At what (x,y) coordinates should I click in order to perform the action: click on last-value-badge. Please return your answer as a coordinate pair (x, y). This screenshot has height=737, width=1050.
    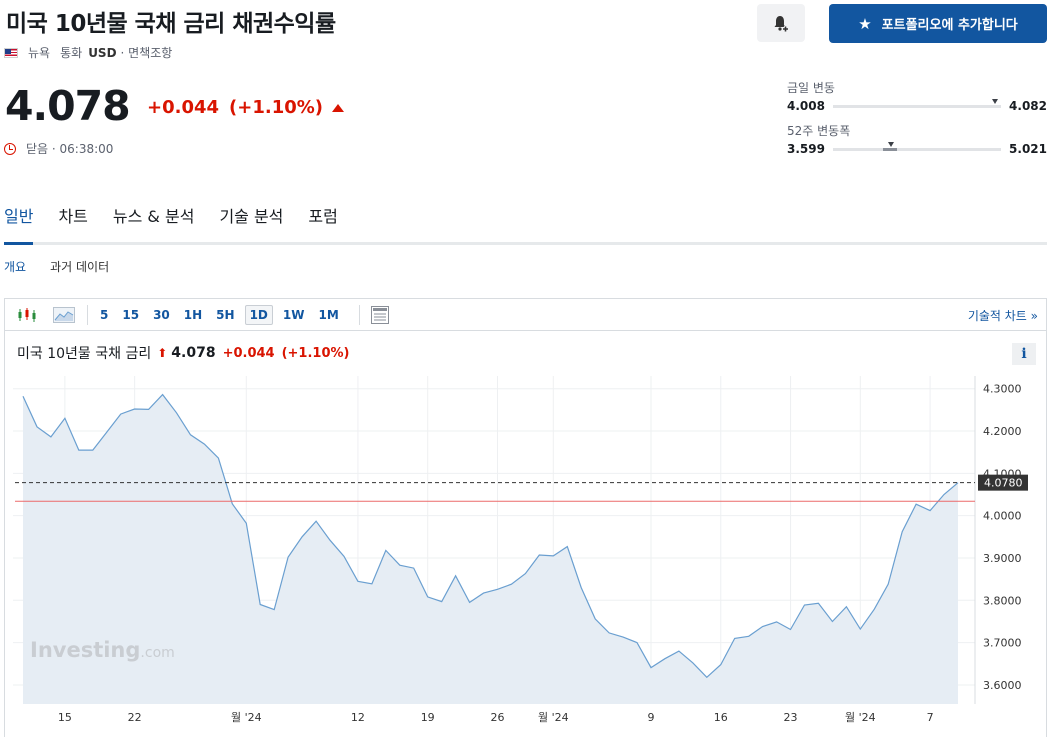
    Looking at the image, I should click on (1003, 482).